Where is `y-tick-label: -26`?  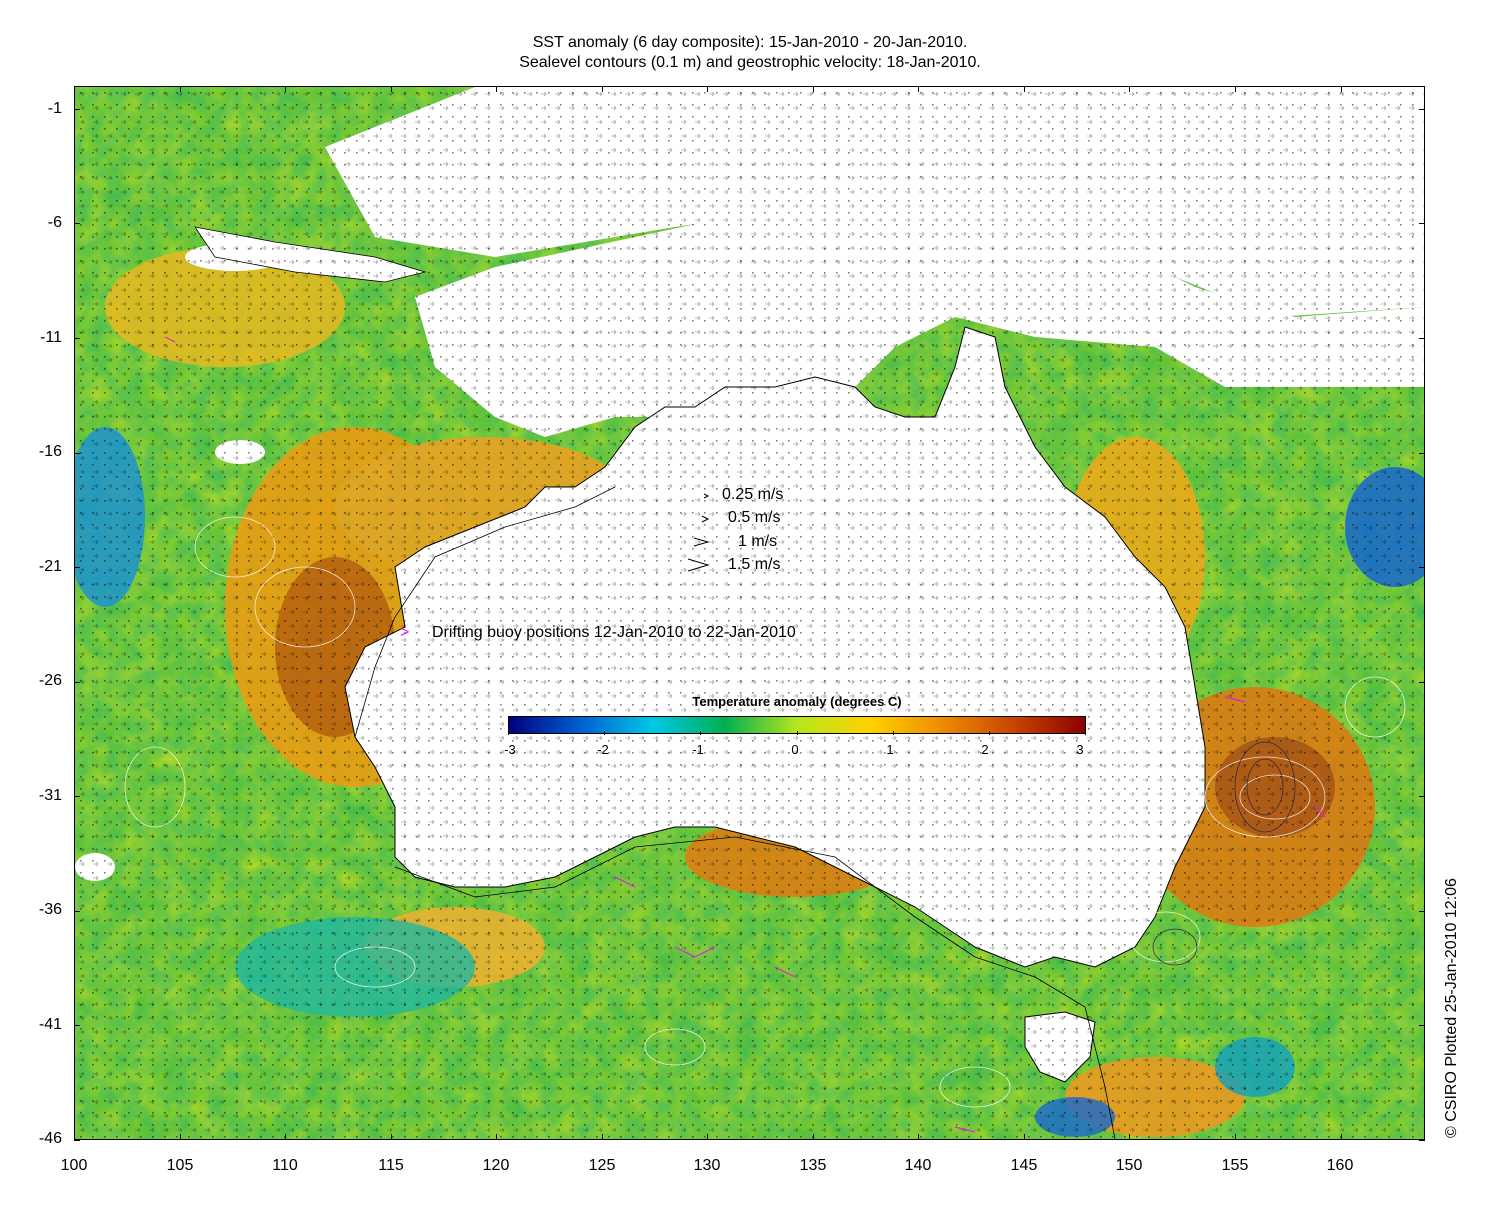
y-tick-label: -26 is located at coordinates (50, 680).